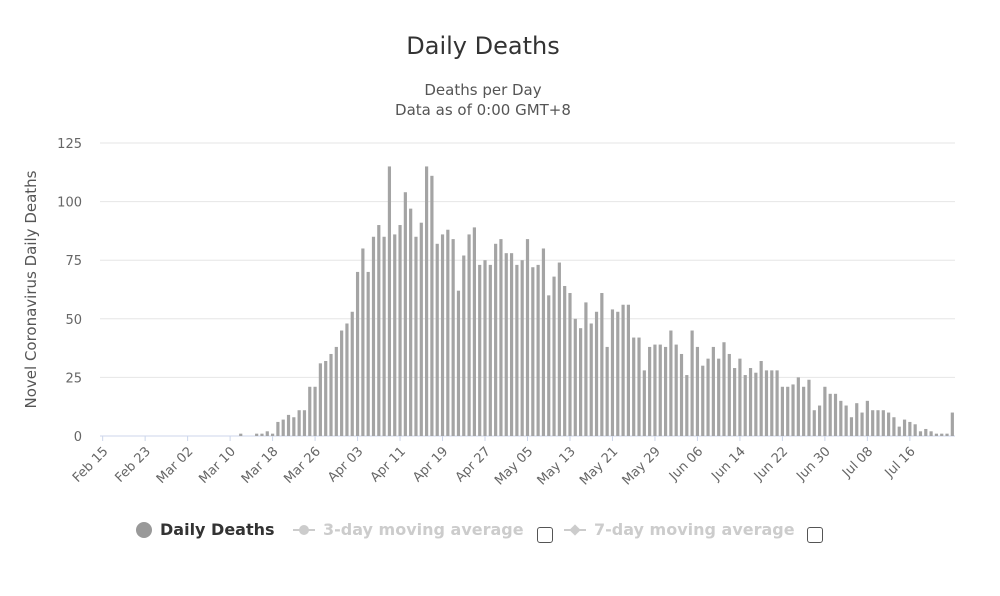 The image size is (1000, 596). Describe the element at coordinates (205, 529) in the screenshot. I see `legend-item-daily-deaths: Daily Deaths` at that location.